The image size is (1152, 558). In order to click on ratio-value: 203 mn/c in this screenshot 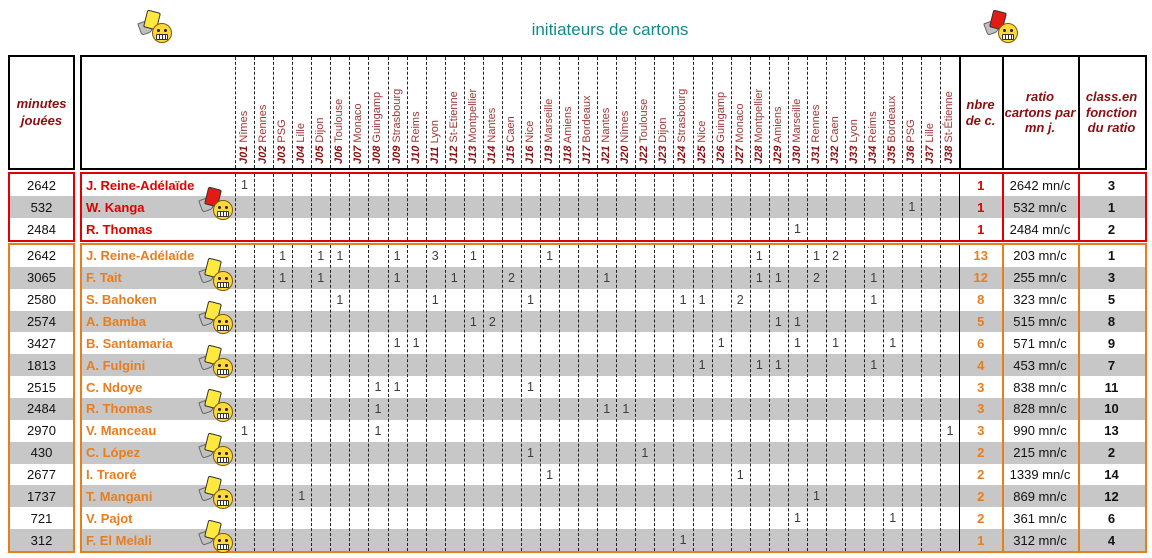, I will do `click(1040, 256)`.